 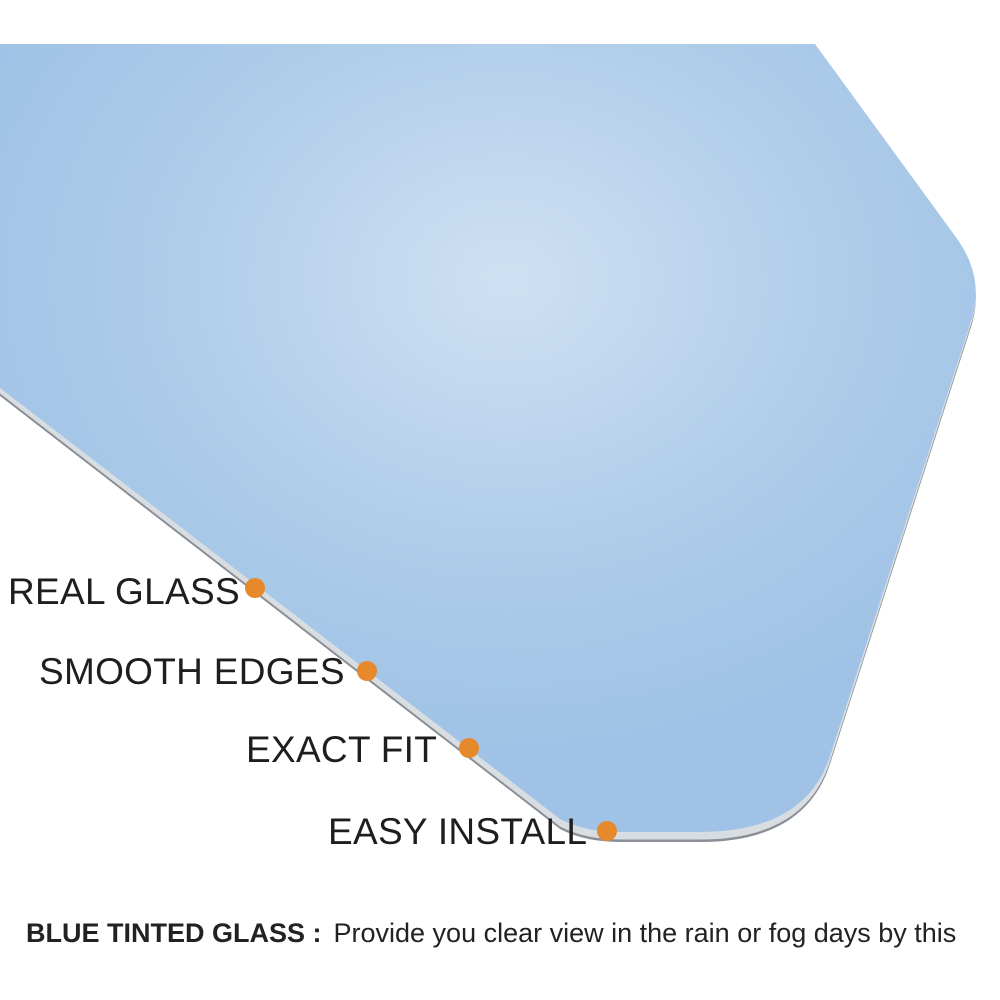 I want to click on caption-heading: BLUE TINTED GLASS :, so click(x=174, y=933).